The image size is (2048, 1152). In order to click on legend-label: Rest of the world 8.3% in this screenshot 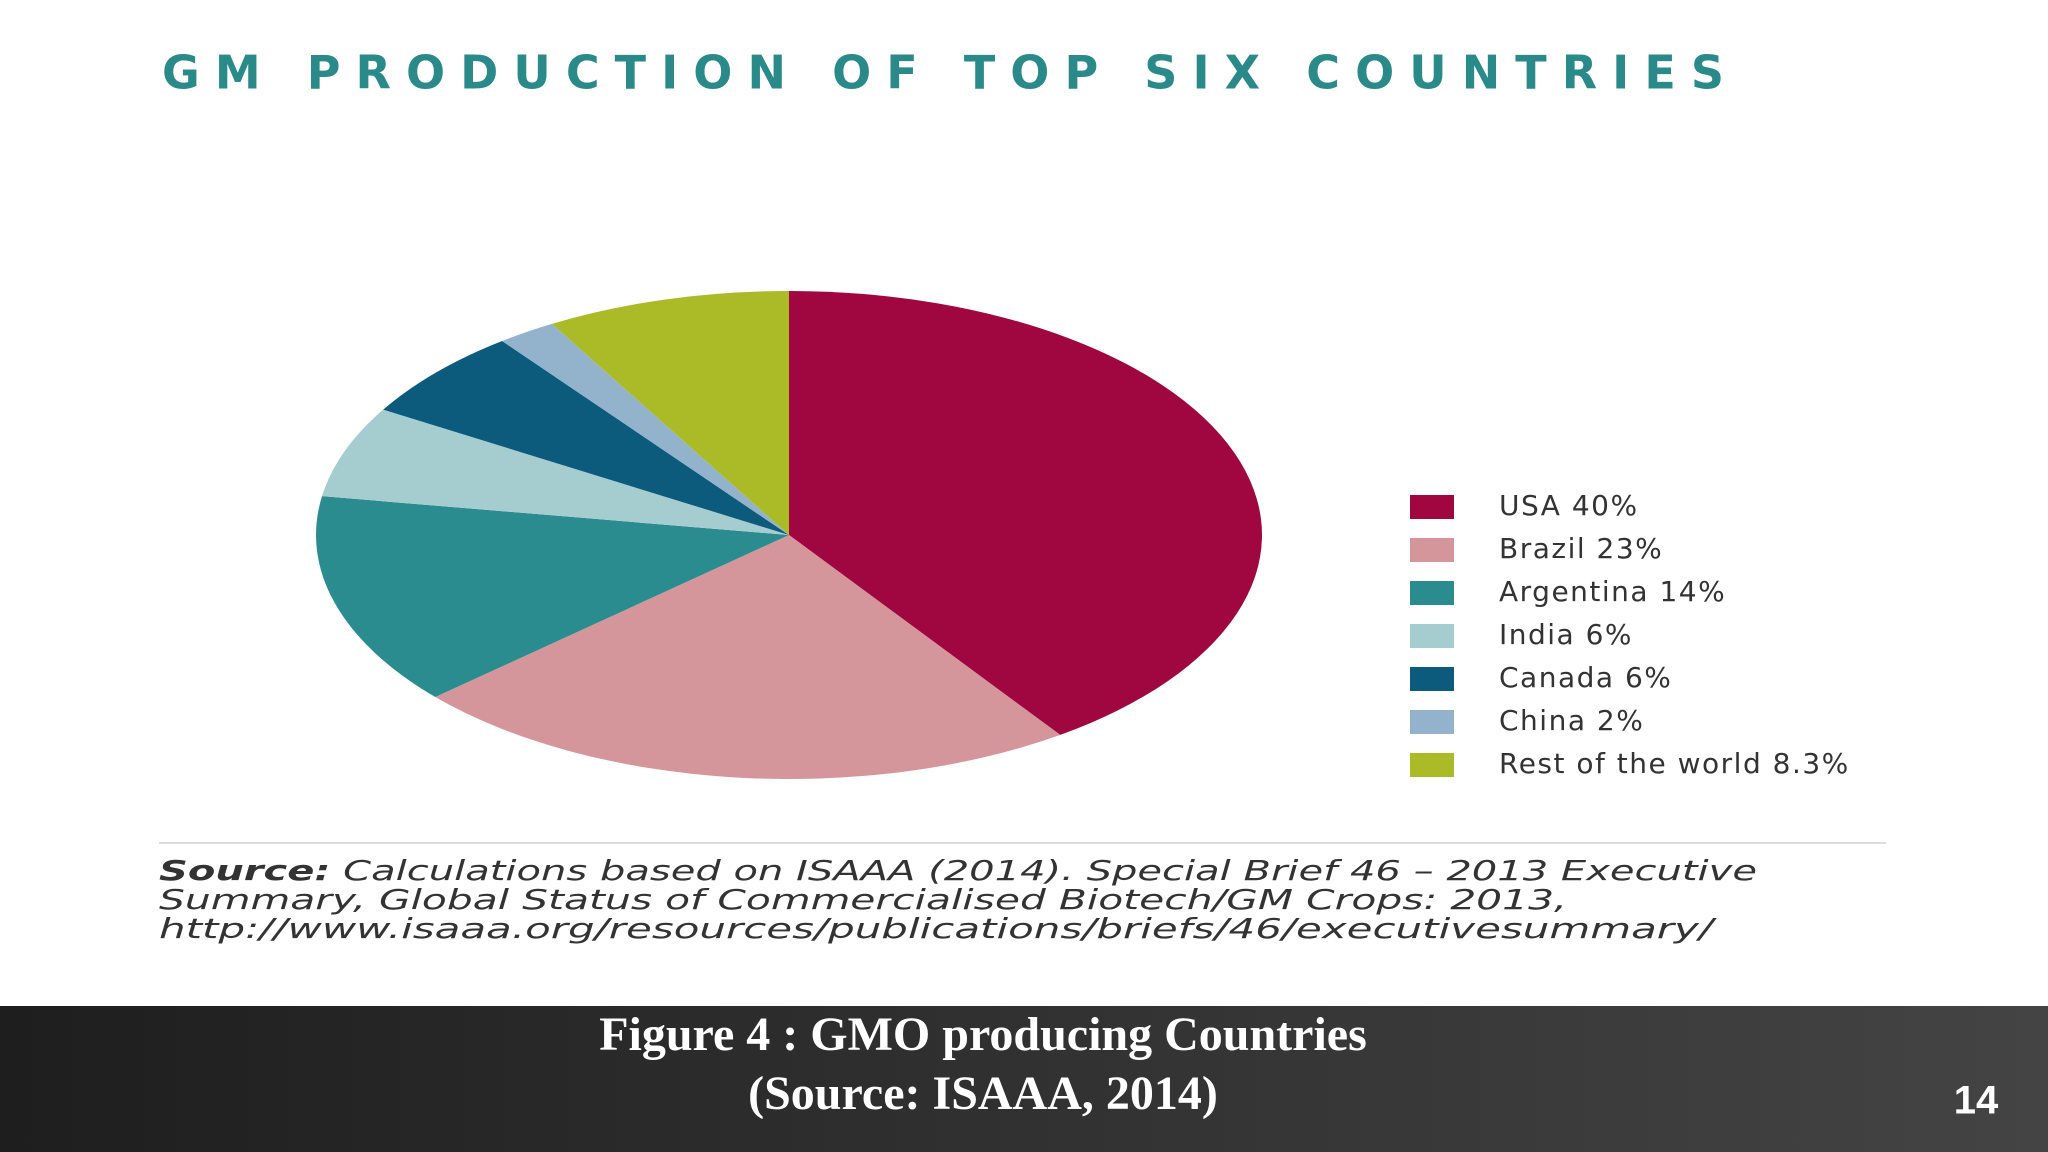, I will do `click(1674, 763)`.